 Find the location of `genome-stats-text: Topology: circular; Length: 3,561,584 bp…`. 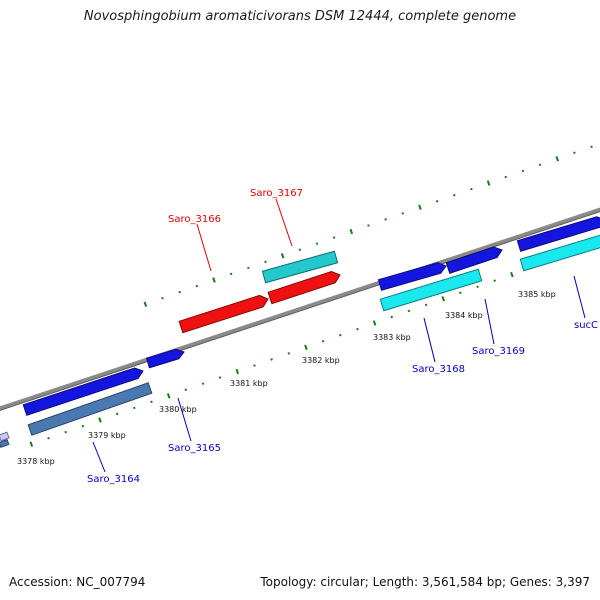

genome-stats-text: Topology: circular; Length: 3,561,584 bp… is located at coordinates (425, 582).